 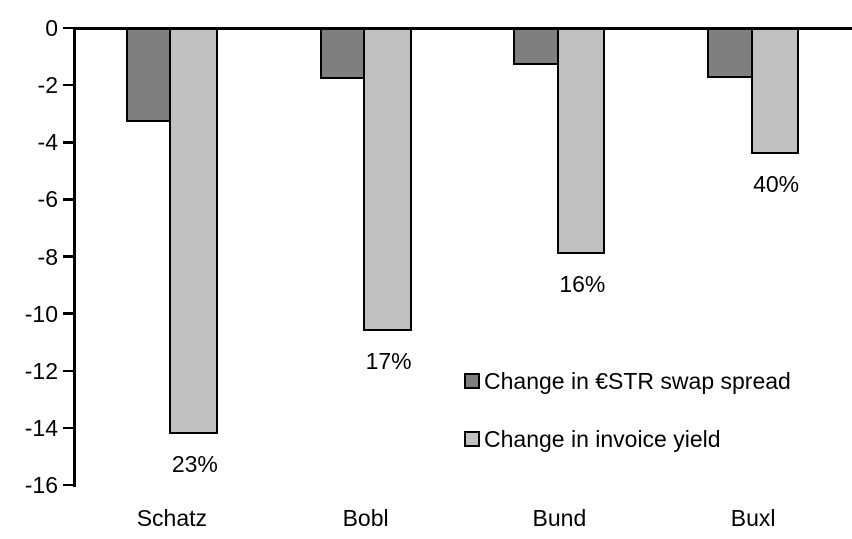 What do you see at coordinates (388, 360) in the screenshot?
I see `bar-value-label: 17%` at bounding box center [388, 360].